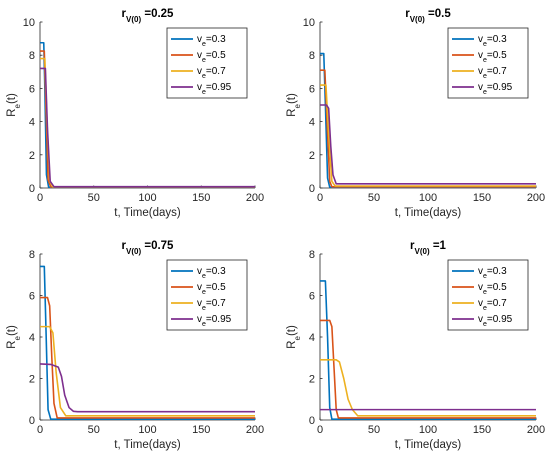  What do you see at coordinates (148, 248) in the screenshot?
I see `plot-title: rV(0) =0.75` at bounding box center [148, 248].